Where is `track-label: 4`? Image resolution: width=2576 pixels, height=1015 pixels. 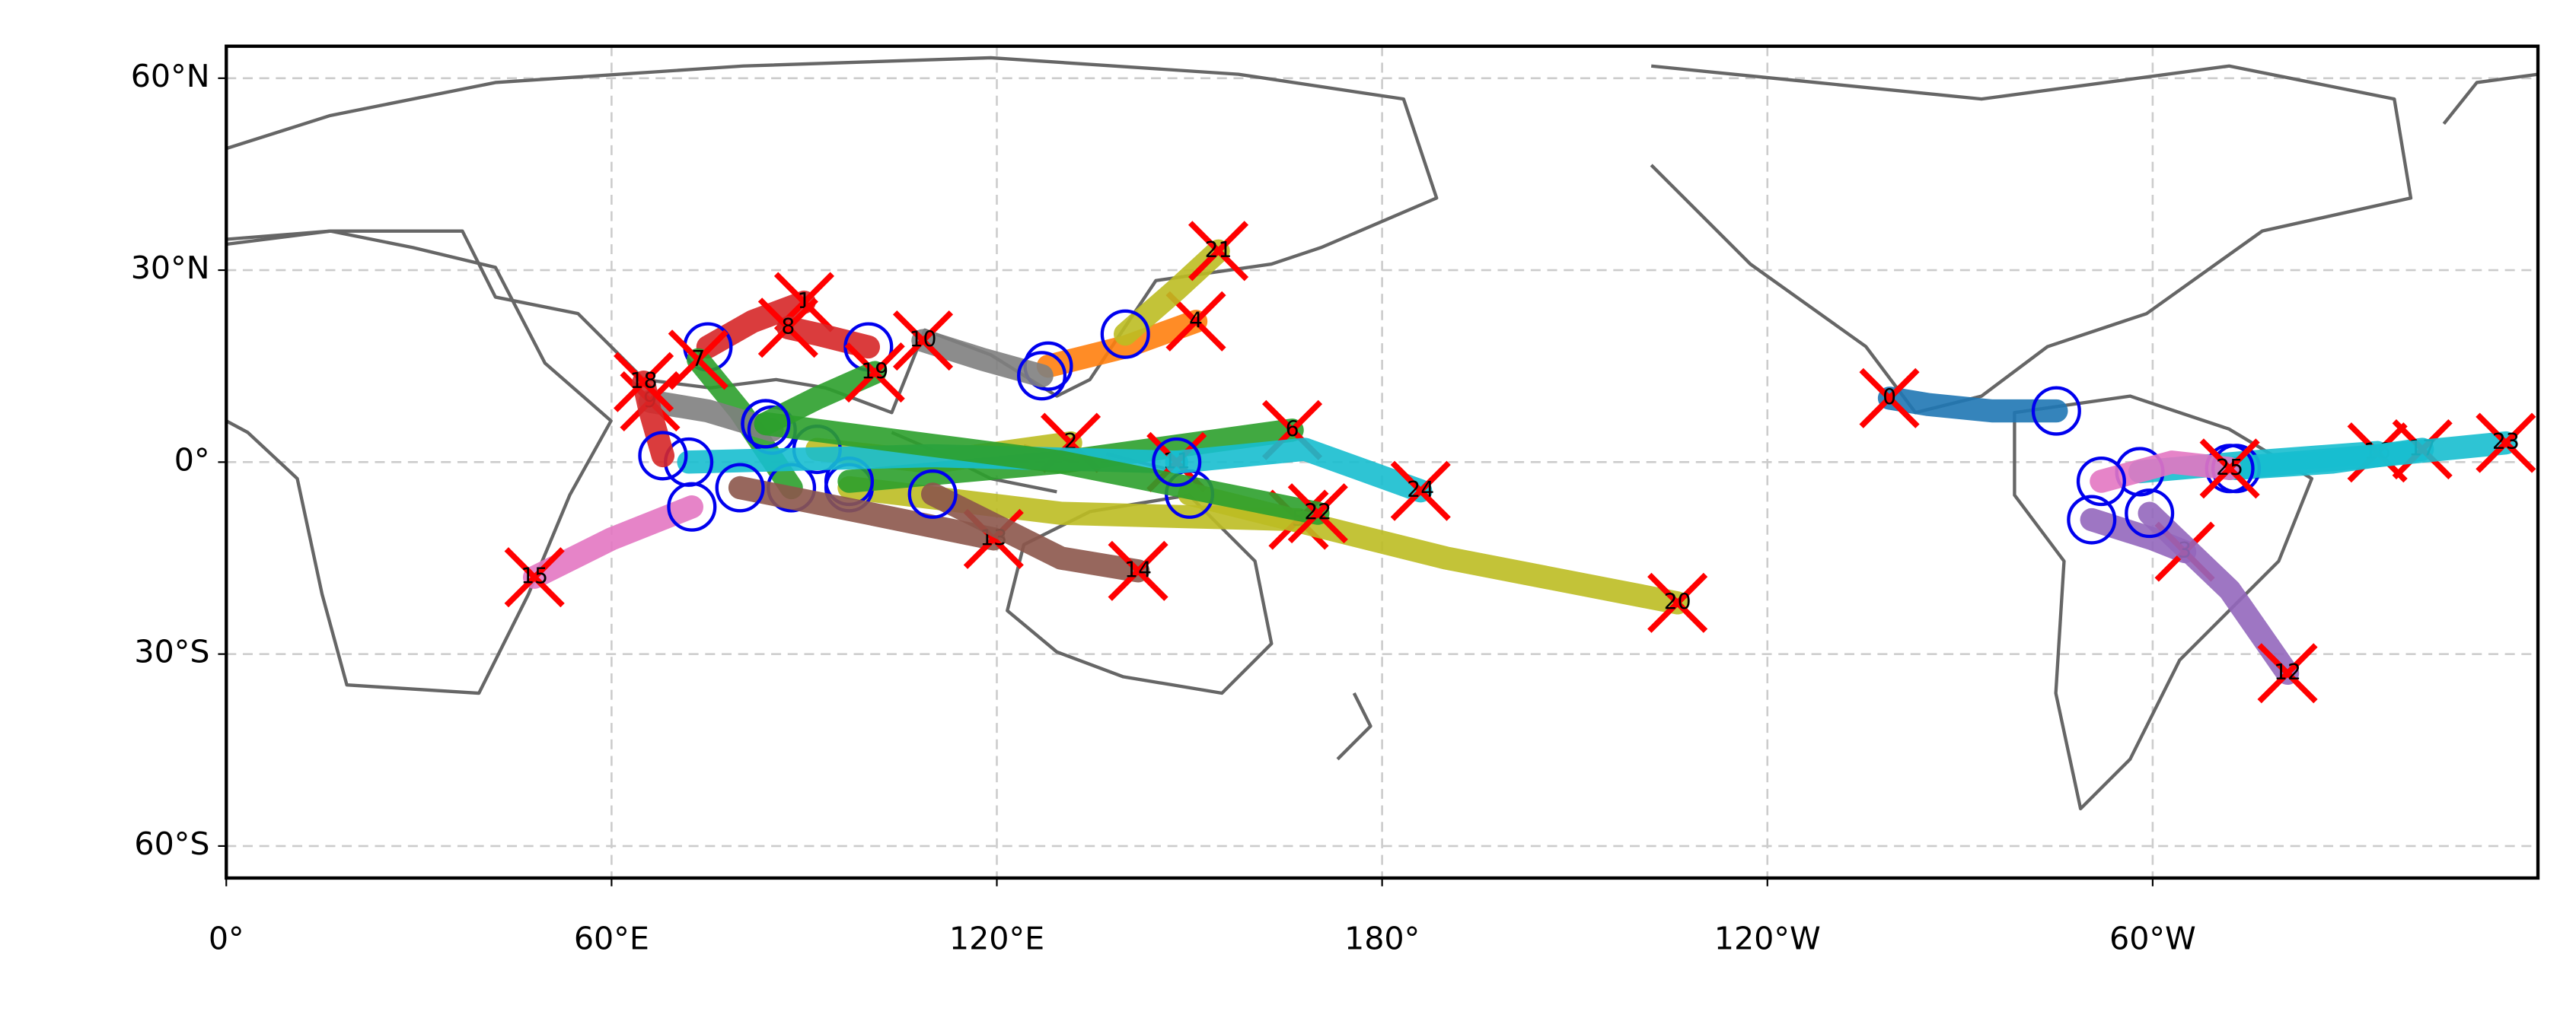
track-label: 4 is located at coordinates (1196, 319).